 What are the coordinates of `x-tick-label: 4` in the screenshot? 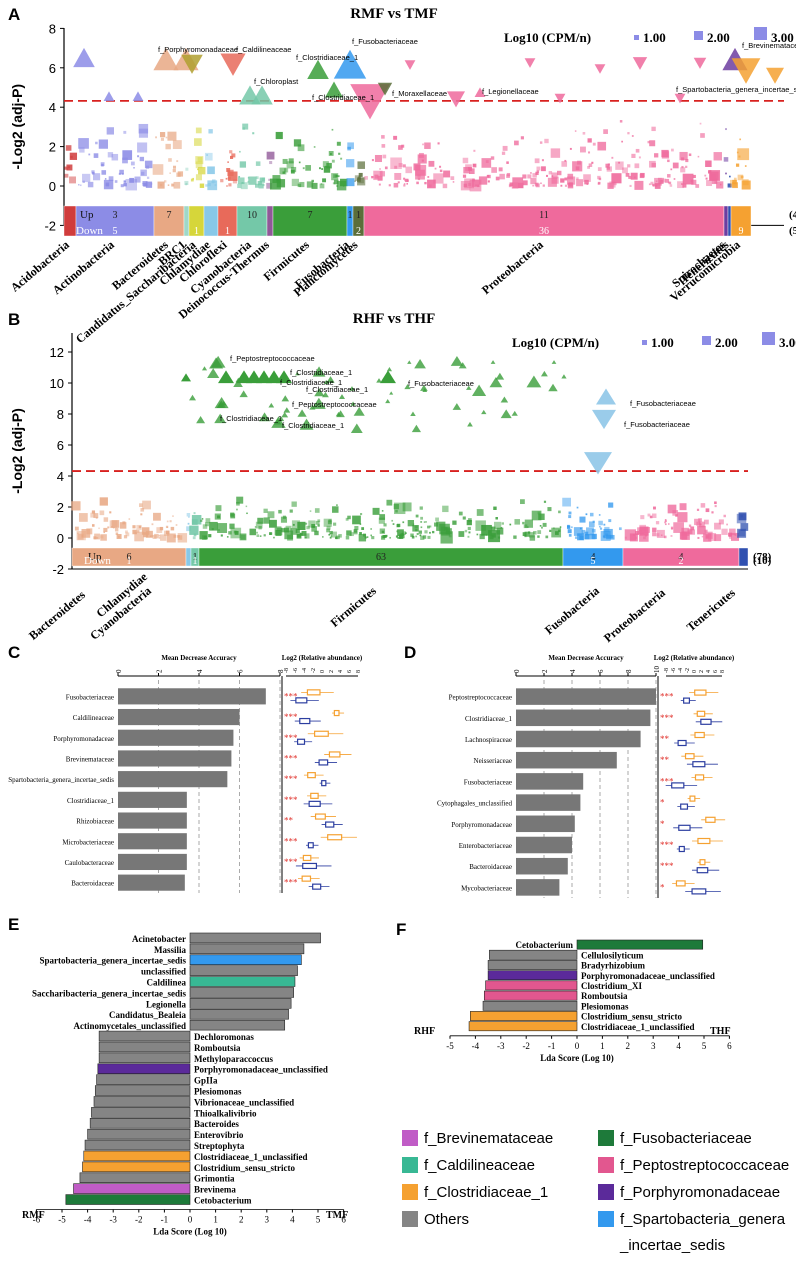 It's located at (573, 671).